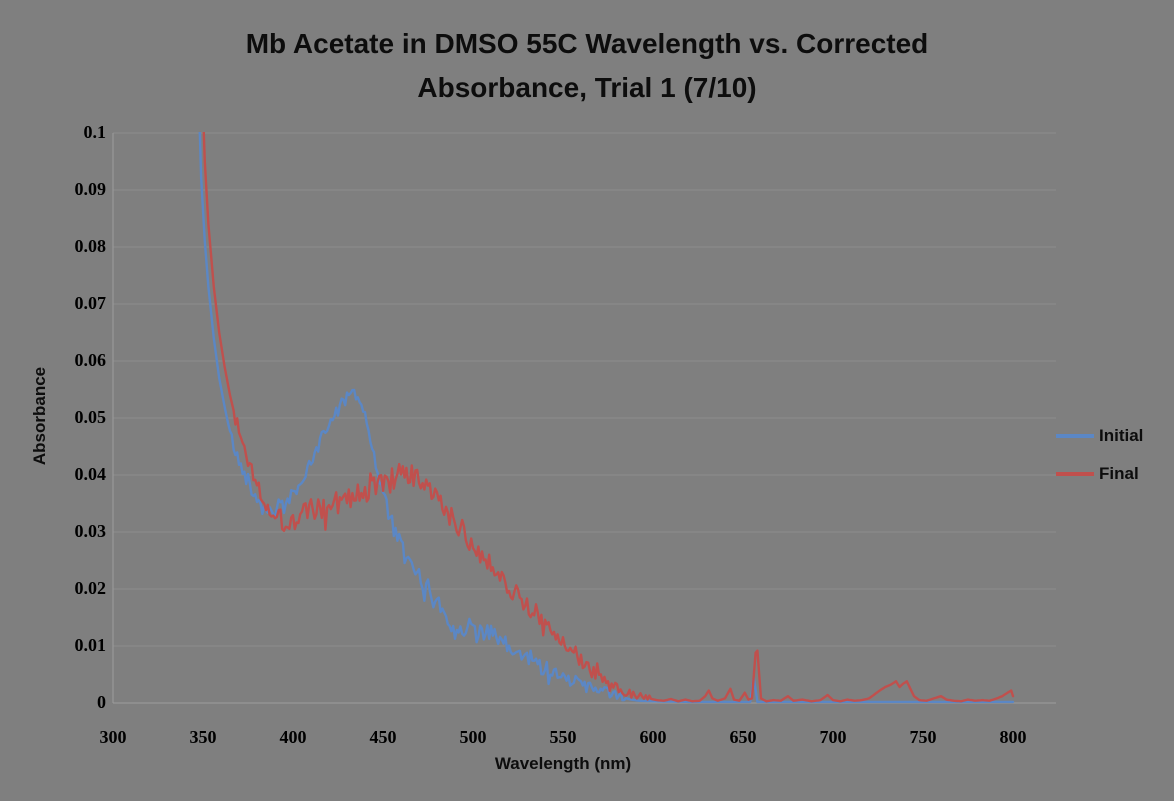 This screenshot has height=801, width=1174. Describe the element at coordinates (293, 737) in the screenshot. I see `x-tick-label: 400` at that location.